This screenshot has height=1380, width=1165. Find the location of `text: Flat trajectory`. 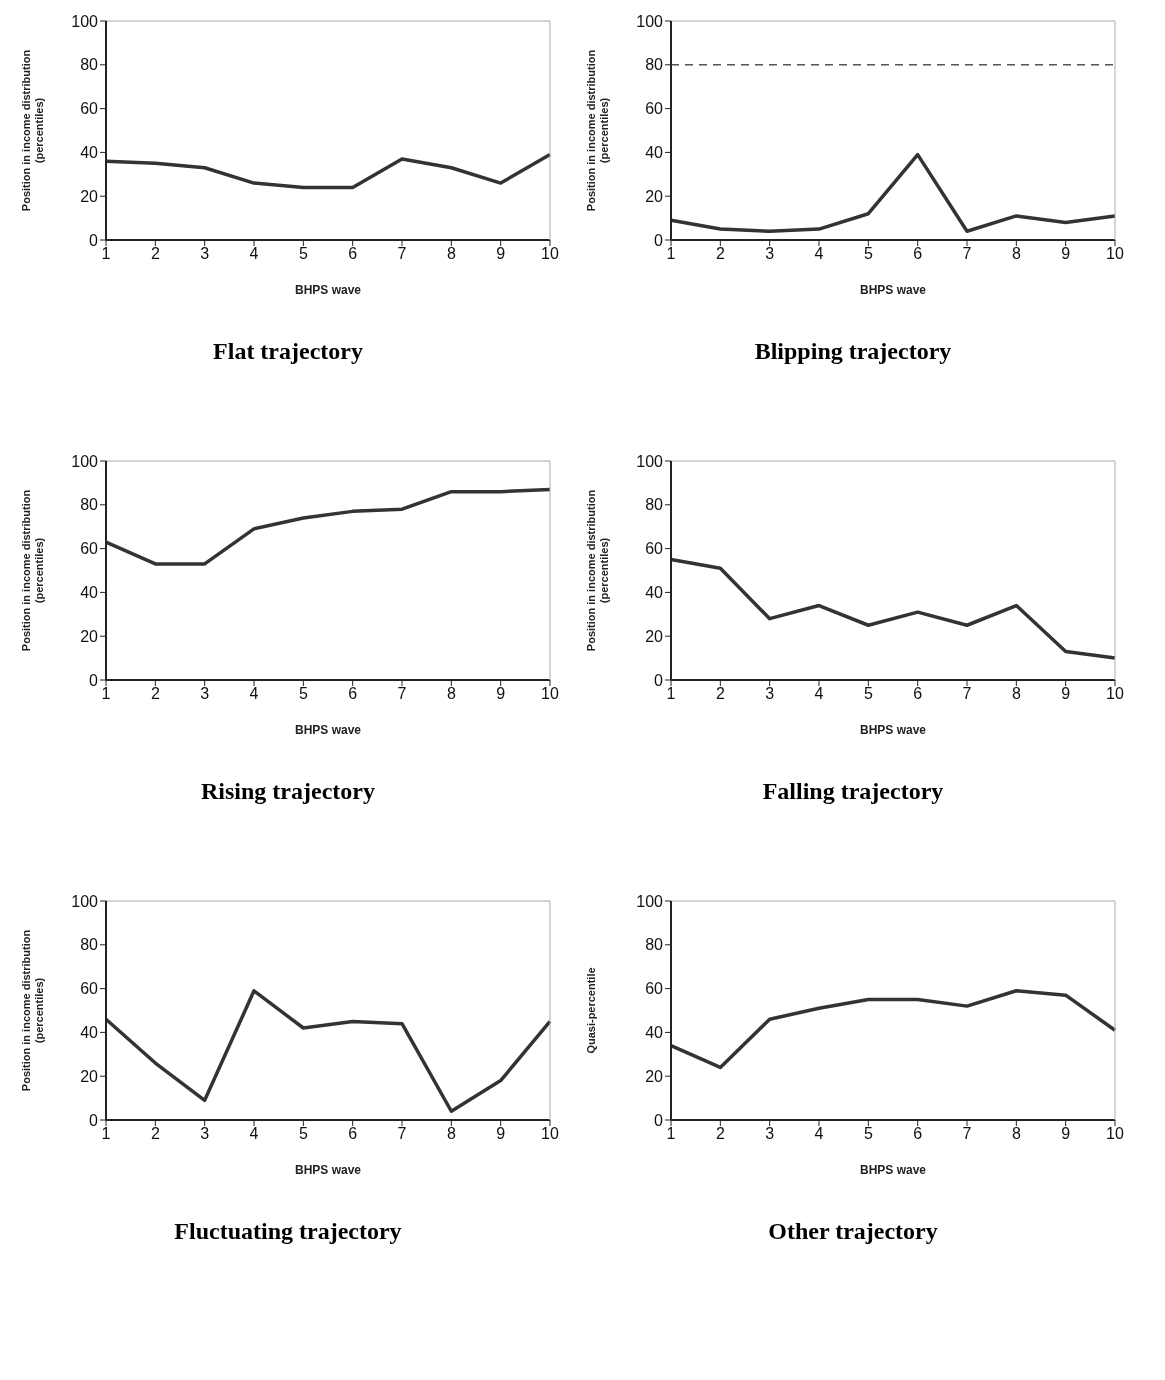

text: Flat trajectory is located at coordinates (288, 351).